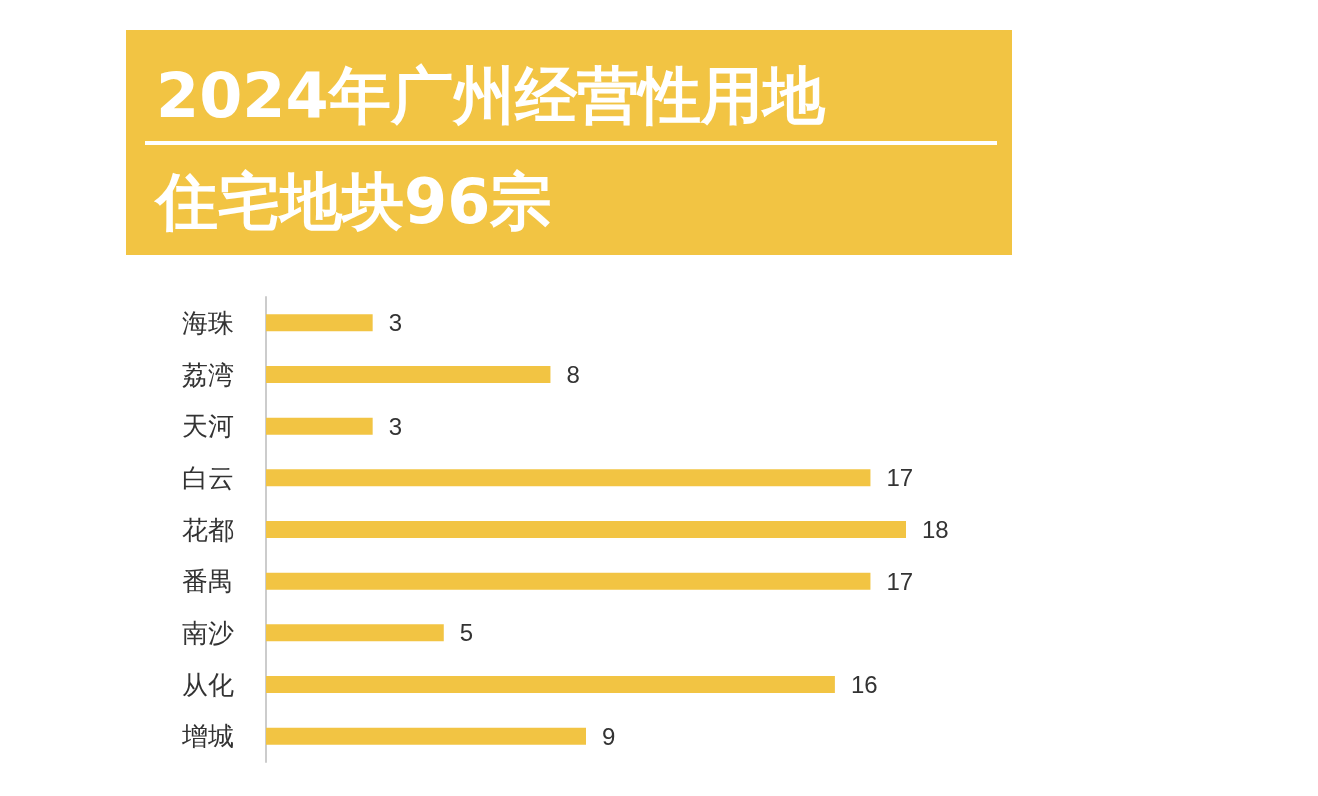  Describe the element at coordinates (208, 322) in the screenshot. I see `y-tick-label: 海珠` at that location.